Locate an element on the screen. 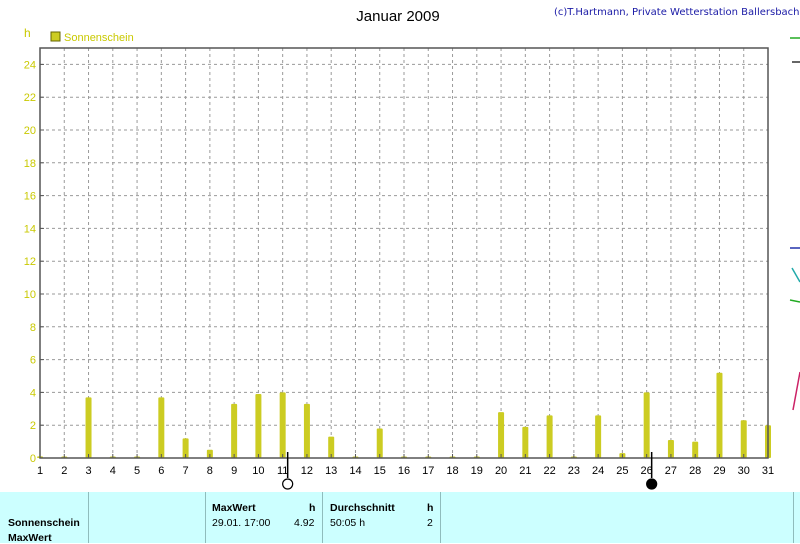  x-tick-label: 2 is located at coordinates (64, 471).